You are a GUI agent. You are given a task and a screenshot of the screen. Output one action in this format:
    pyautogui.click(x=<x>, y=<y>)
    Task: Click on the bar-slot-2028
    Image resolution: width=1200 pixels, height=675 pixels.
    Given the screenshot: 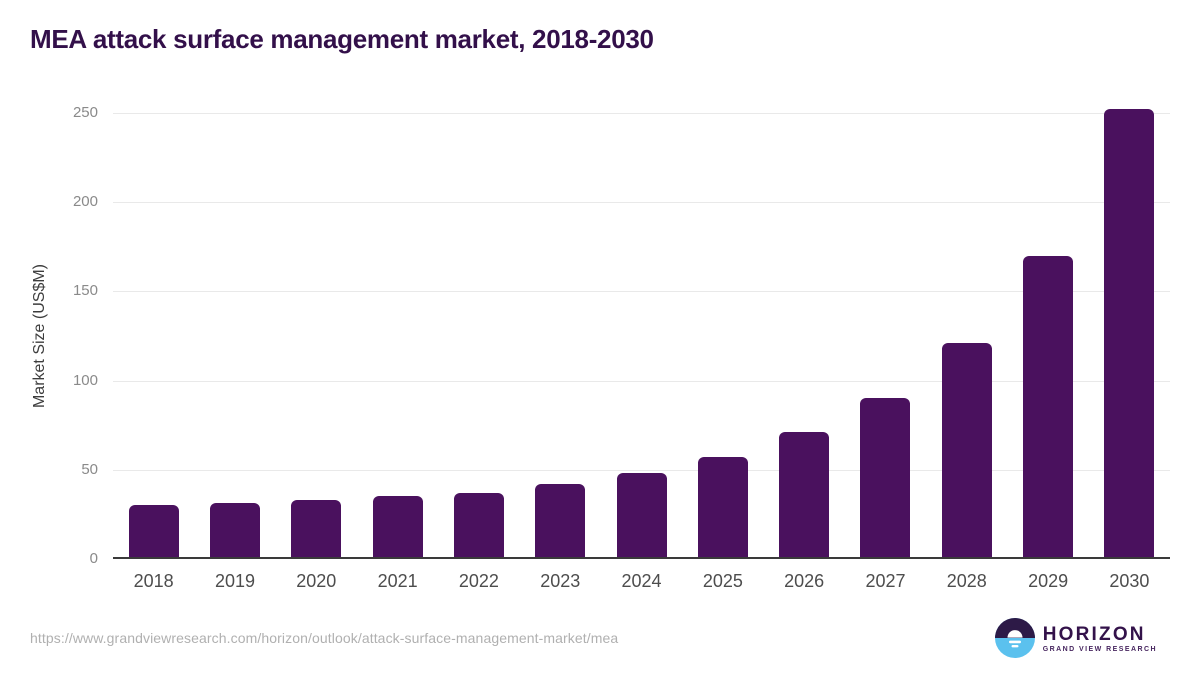 What is the action you would take?
    pyautogui.click(x=966, y=335)
    